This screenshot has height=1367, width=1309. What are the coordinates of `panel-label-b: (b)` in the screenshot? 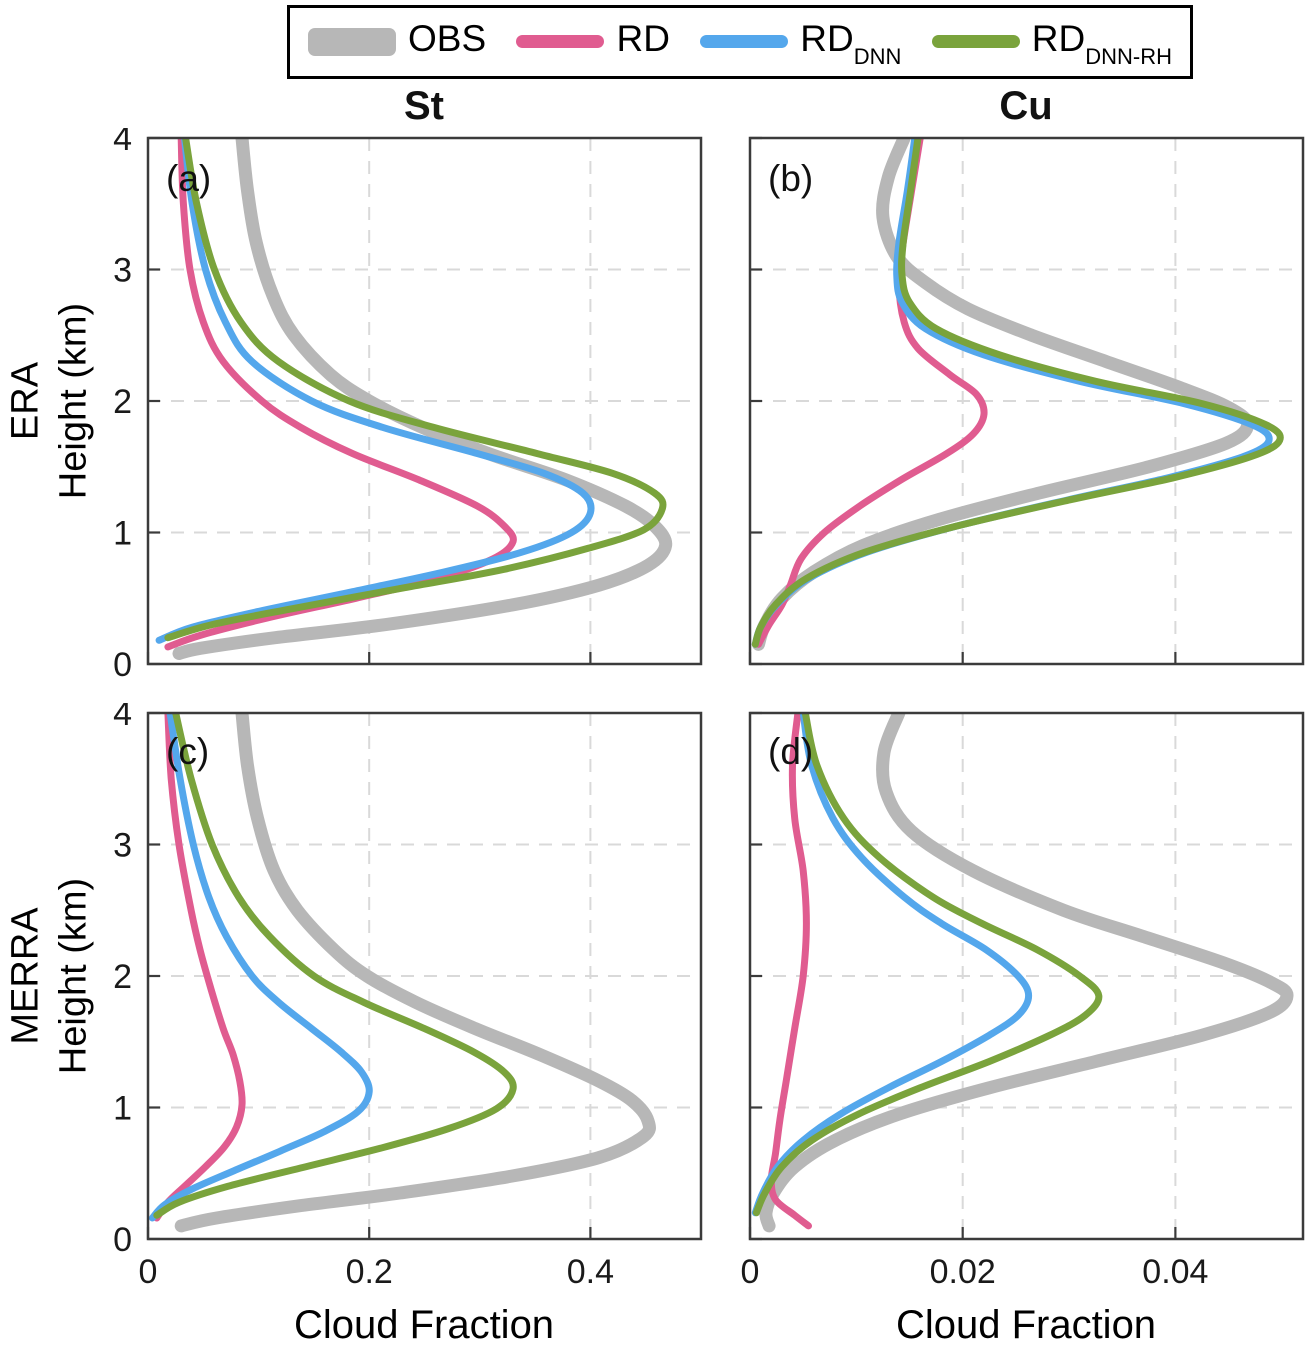 It's located at (791, 178).